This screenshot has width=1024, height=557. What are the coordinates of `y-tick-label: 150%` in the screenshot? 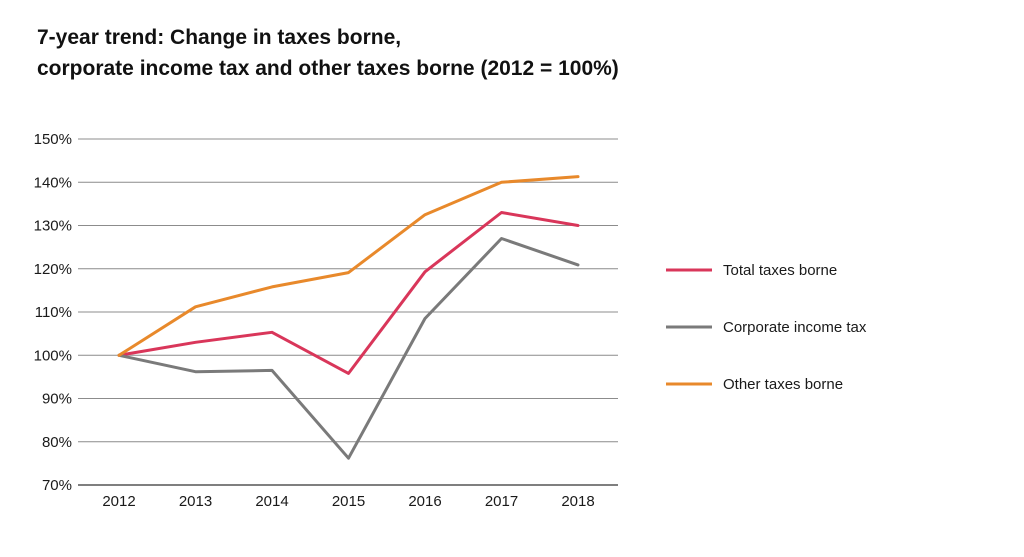 It's located at (53, 139).